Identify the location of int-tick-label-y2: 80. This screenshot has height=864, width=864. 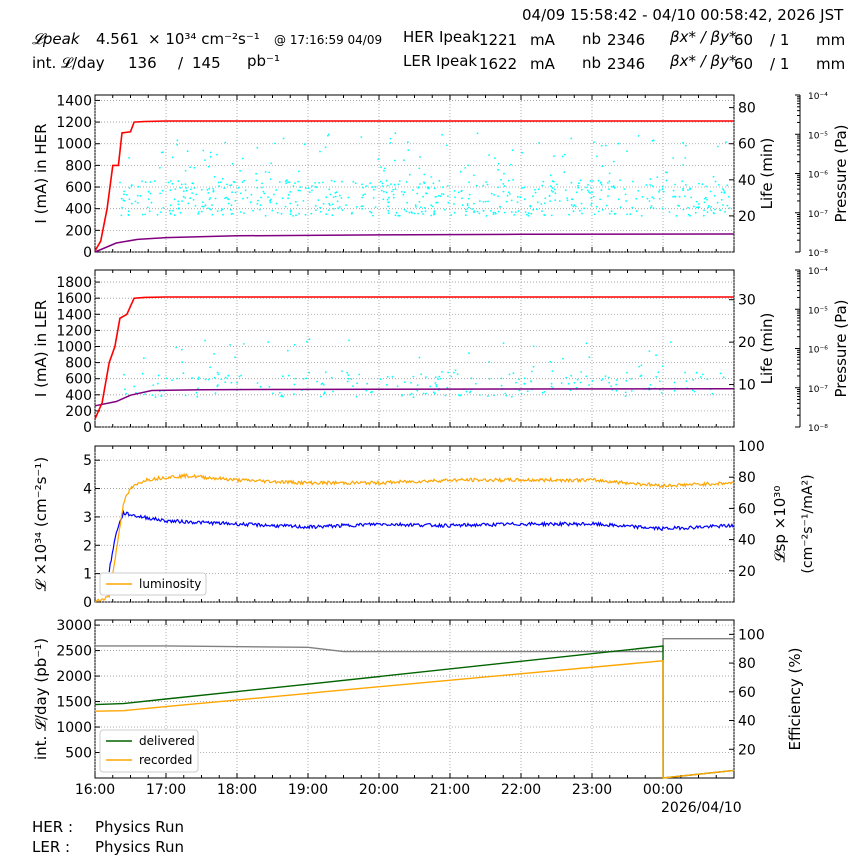
(747, 664).